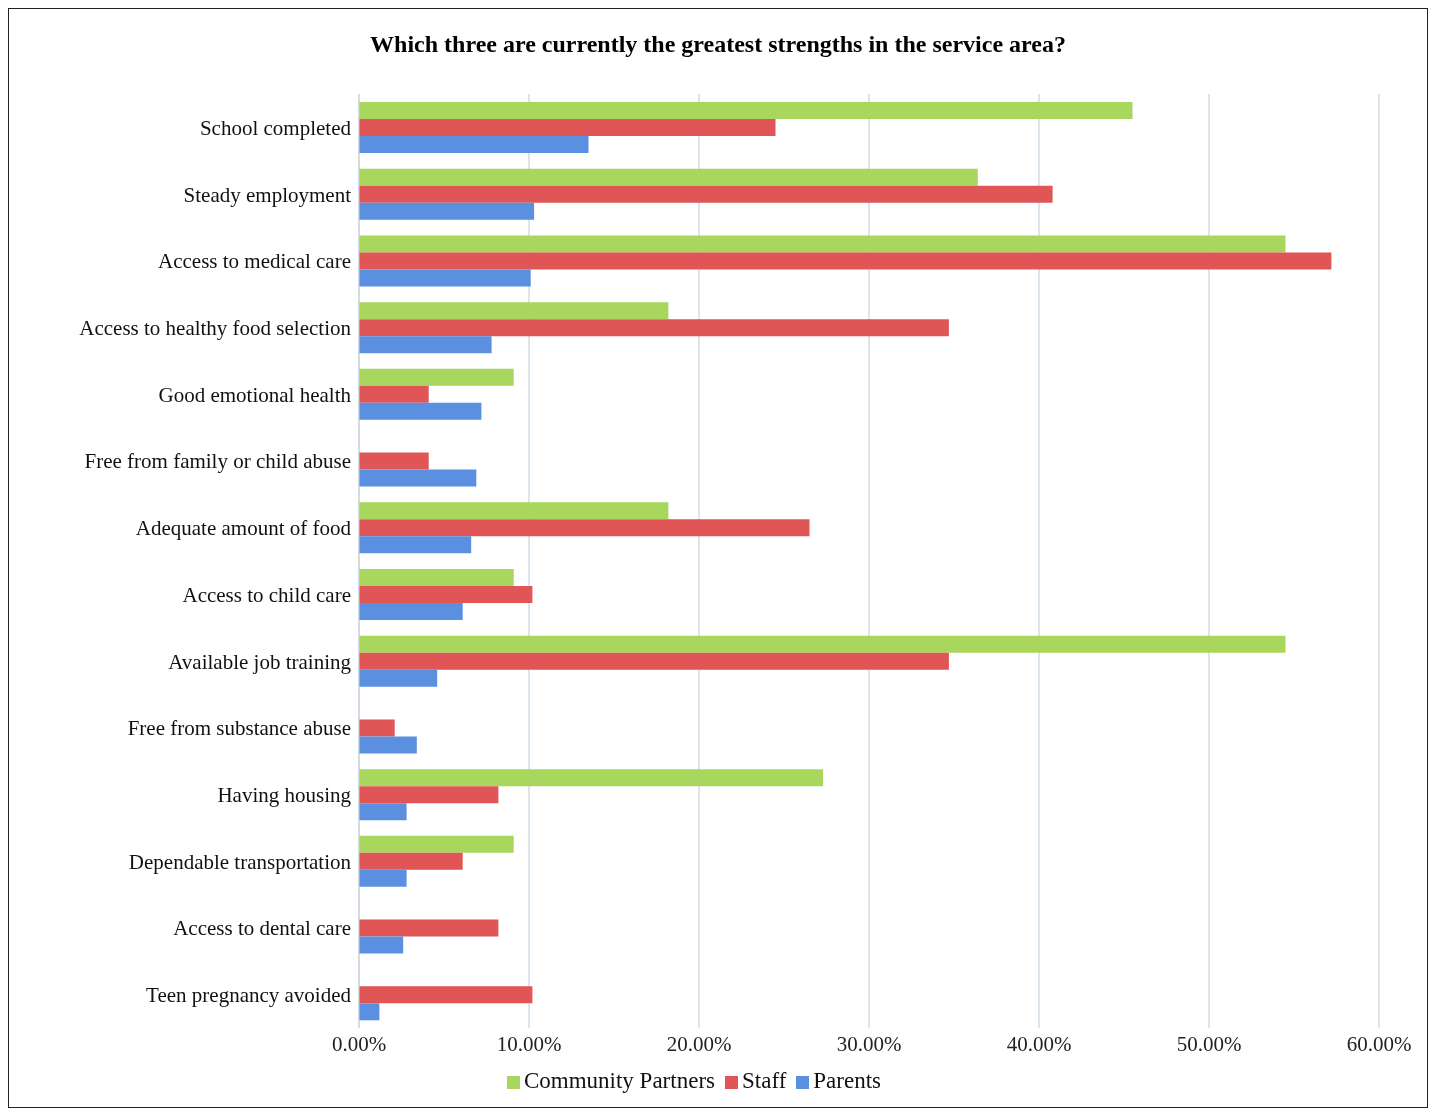 This screenshot has height=1118, width=1439. Describe the element at coordinates (217, 461) in the screenshot. I see `y-tick-label: Free from family or child abuse` at that location.